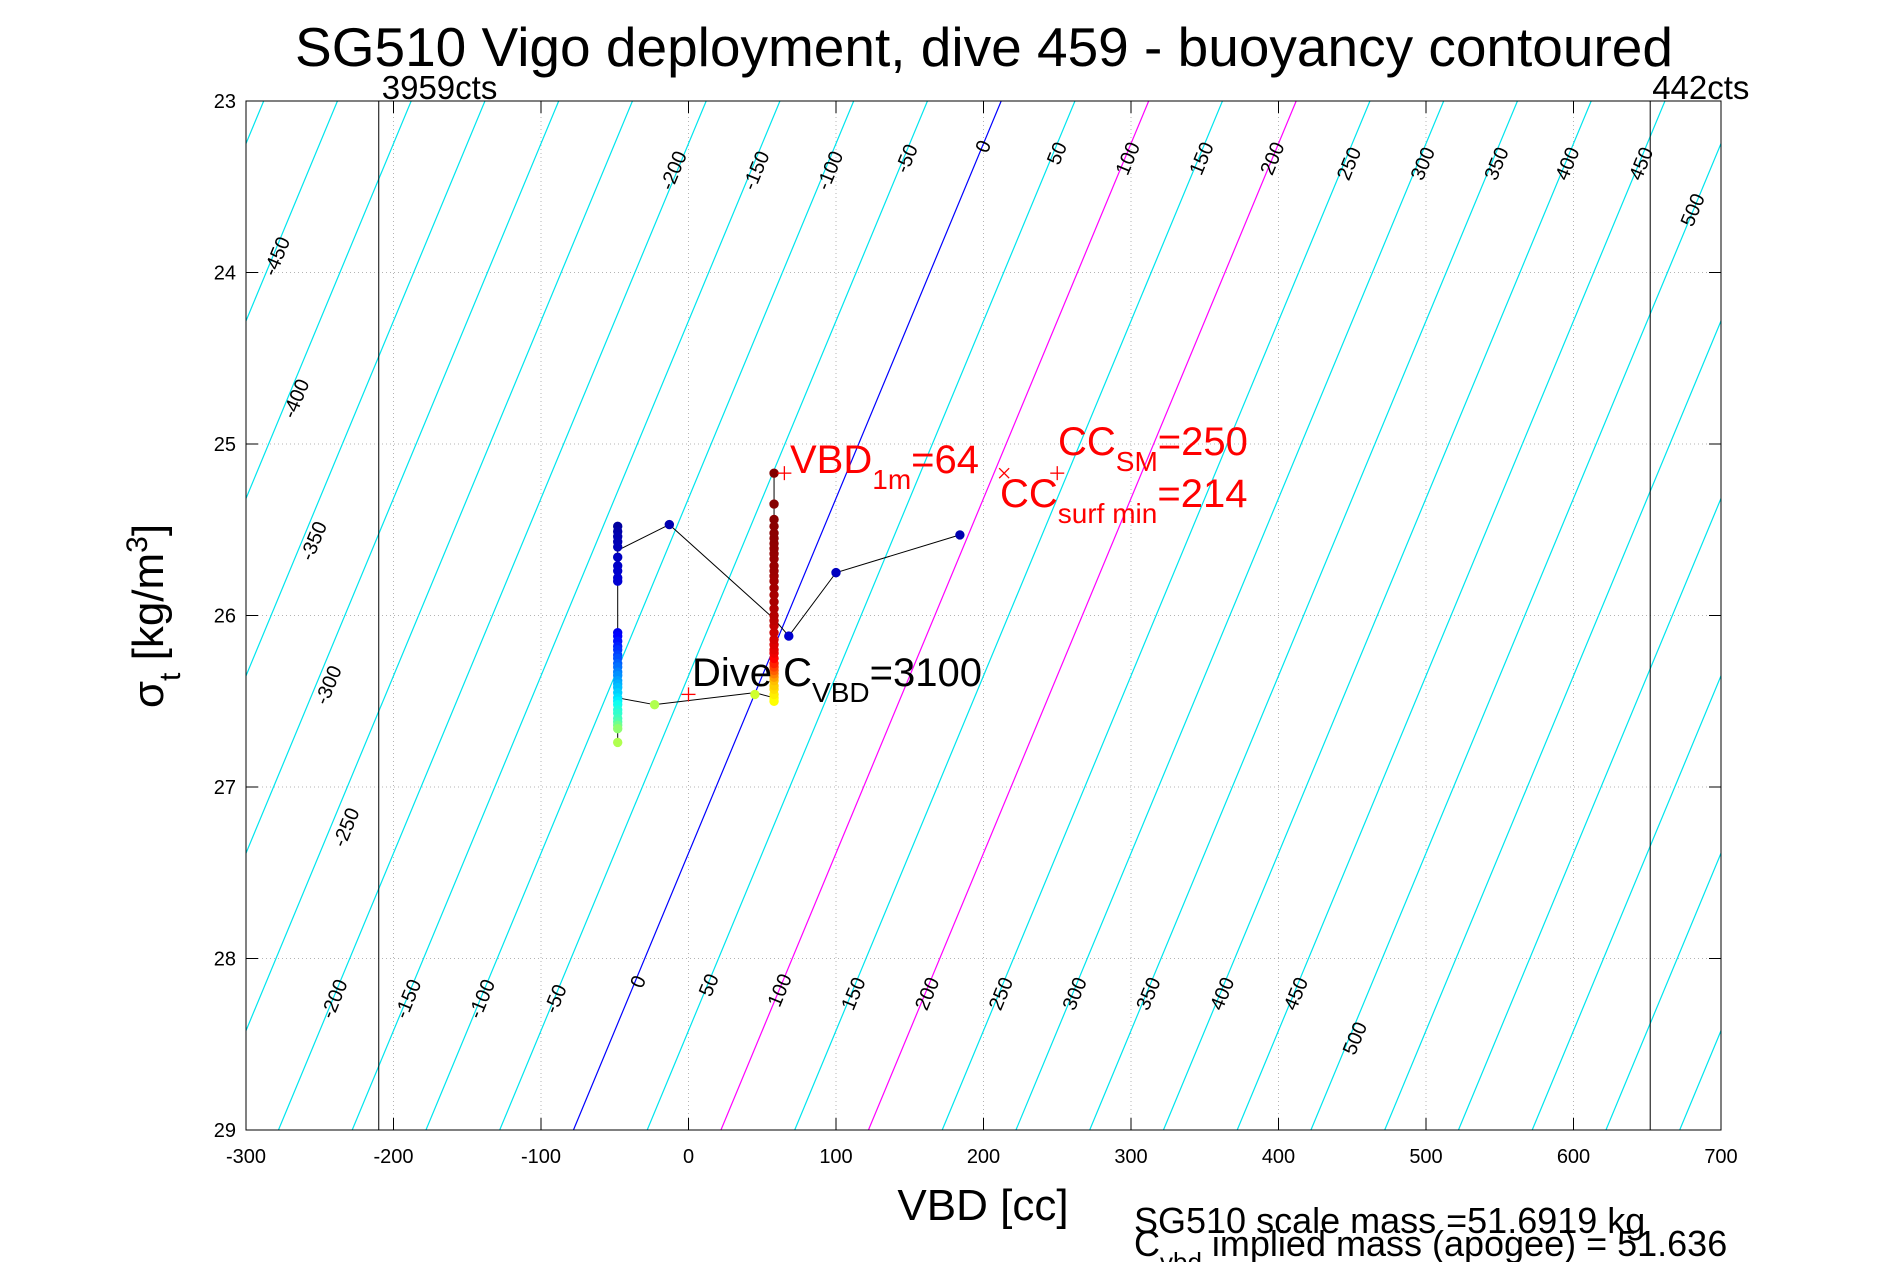 This screenshot has width=1891, height=1262. Describe the element at coordinates (347, 827) in the screenshot. I see `contour-label-neg250: -250` at that location.